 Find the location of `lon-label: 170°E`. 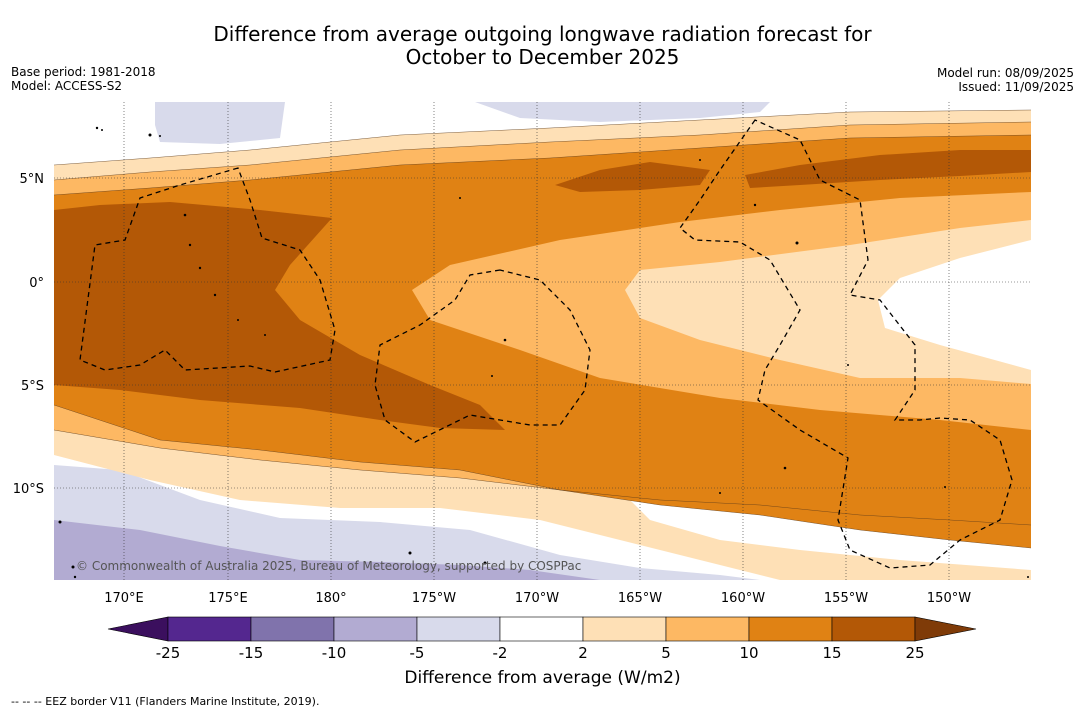

lon-label: 170°E is located at coordinates (124, 598).